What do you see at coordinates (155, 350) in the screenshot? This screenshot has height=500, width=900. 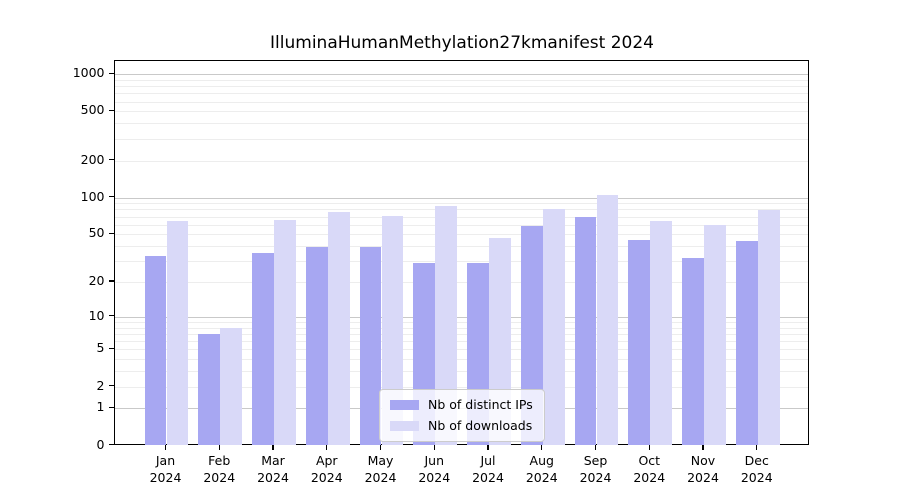 I see `bar-distinct-ips-jan` at bounding box center [155, 350].